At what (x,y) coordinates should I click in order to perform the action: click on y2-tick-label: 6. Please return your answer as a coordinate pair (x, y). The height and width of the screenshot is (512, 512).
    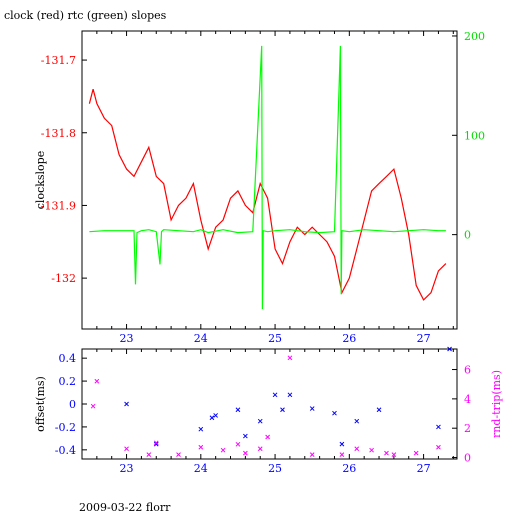
    Looking at the image, I should click on (467, 370).